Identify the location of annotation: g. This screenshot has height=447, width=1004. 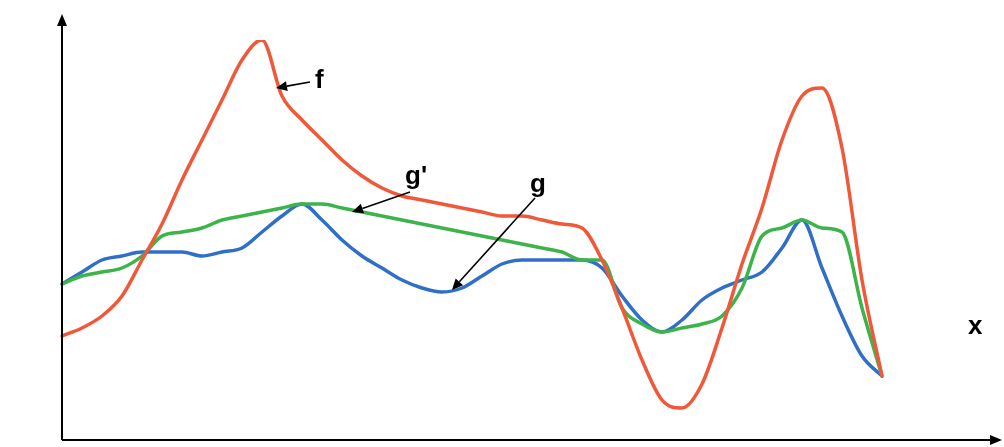
(538, 183).